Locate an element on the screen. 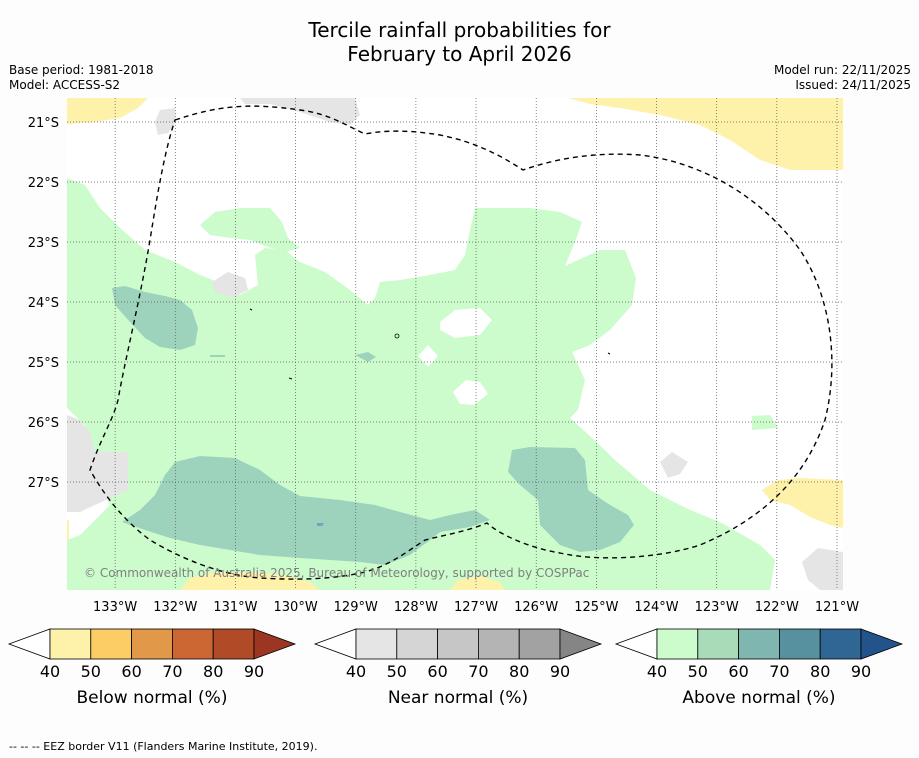  base-period: Base period: 1981-2018 is located at coordinates (81, 70).